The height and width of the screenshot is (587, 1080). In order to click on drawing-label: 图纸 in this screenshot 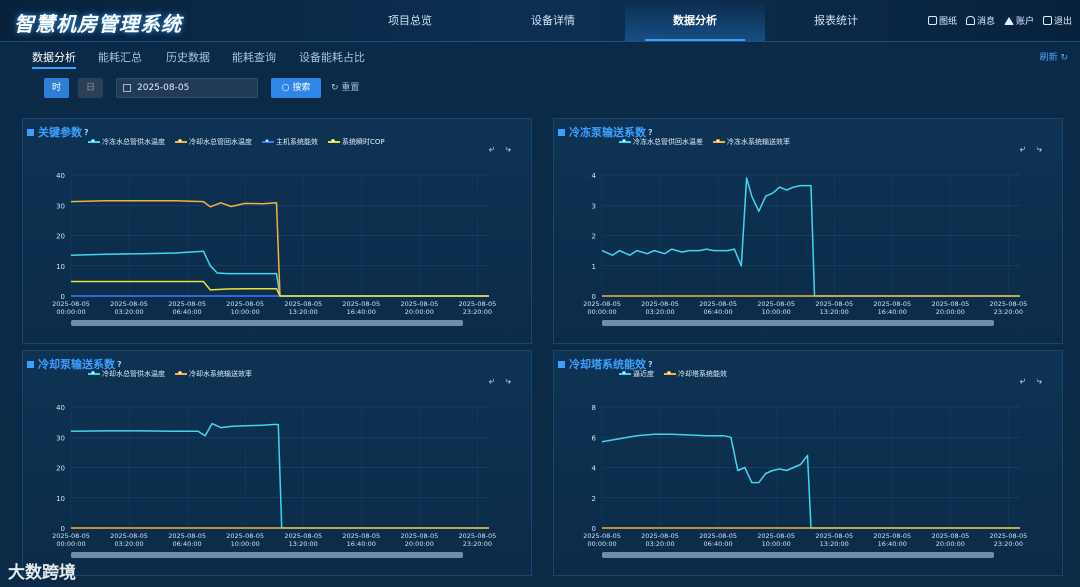, I will do `click(947, 22)`.